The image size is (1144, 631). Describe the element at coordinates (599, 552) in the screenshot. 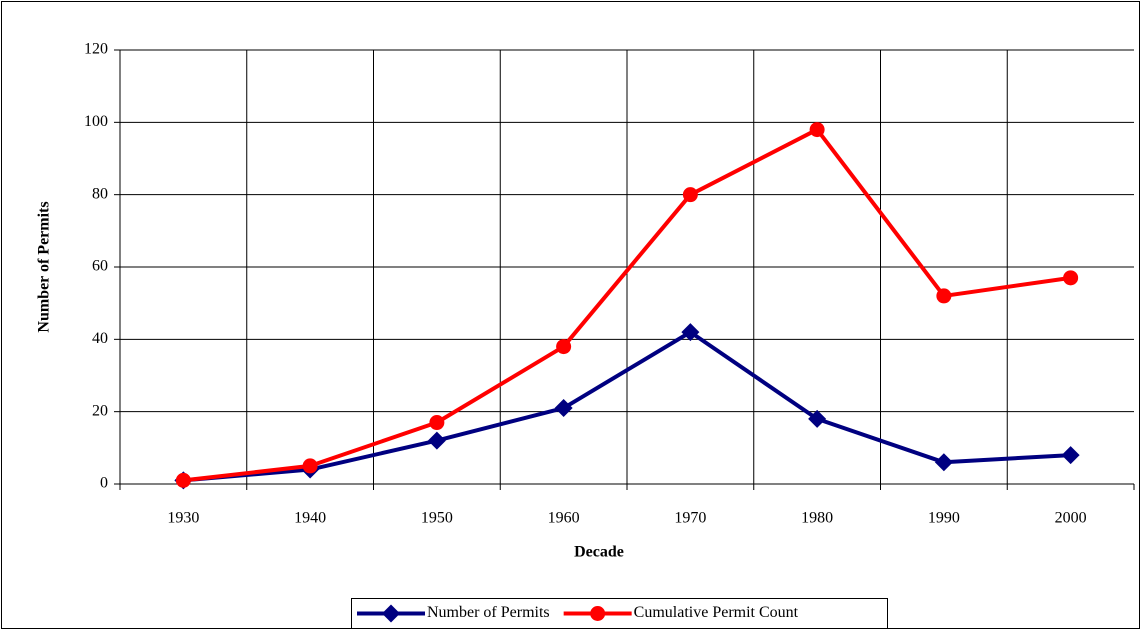

I see `x-axis-title: Decade` at that location.